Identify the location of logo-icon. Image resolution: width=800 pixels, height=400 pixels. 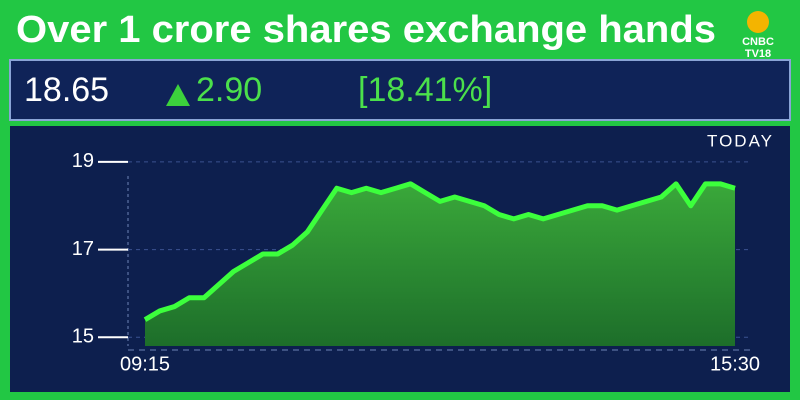
(758, 22).